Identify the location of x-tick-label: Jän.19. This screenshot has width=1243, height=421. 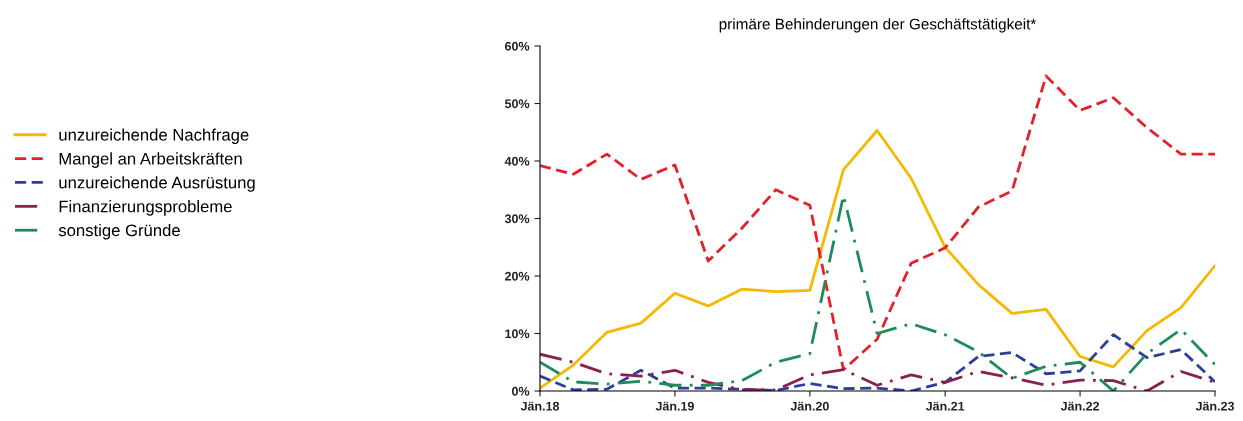
(674, 406).